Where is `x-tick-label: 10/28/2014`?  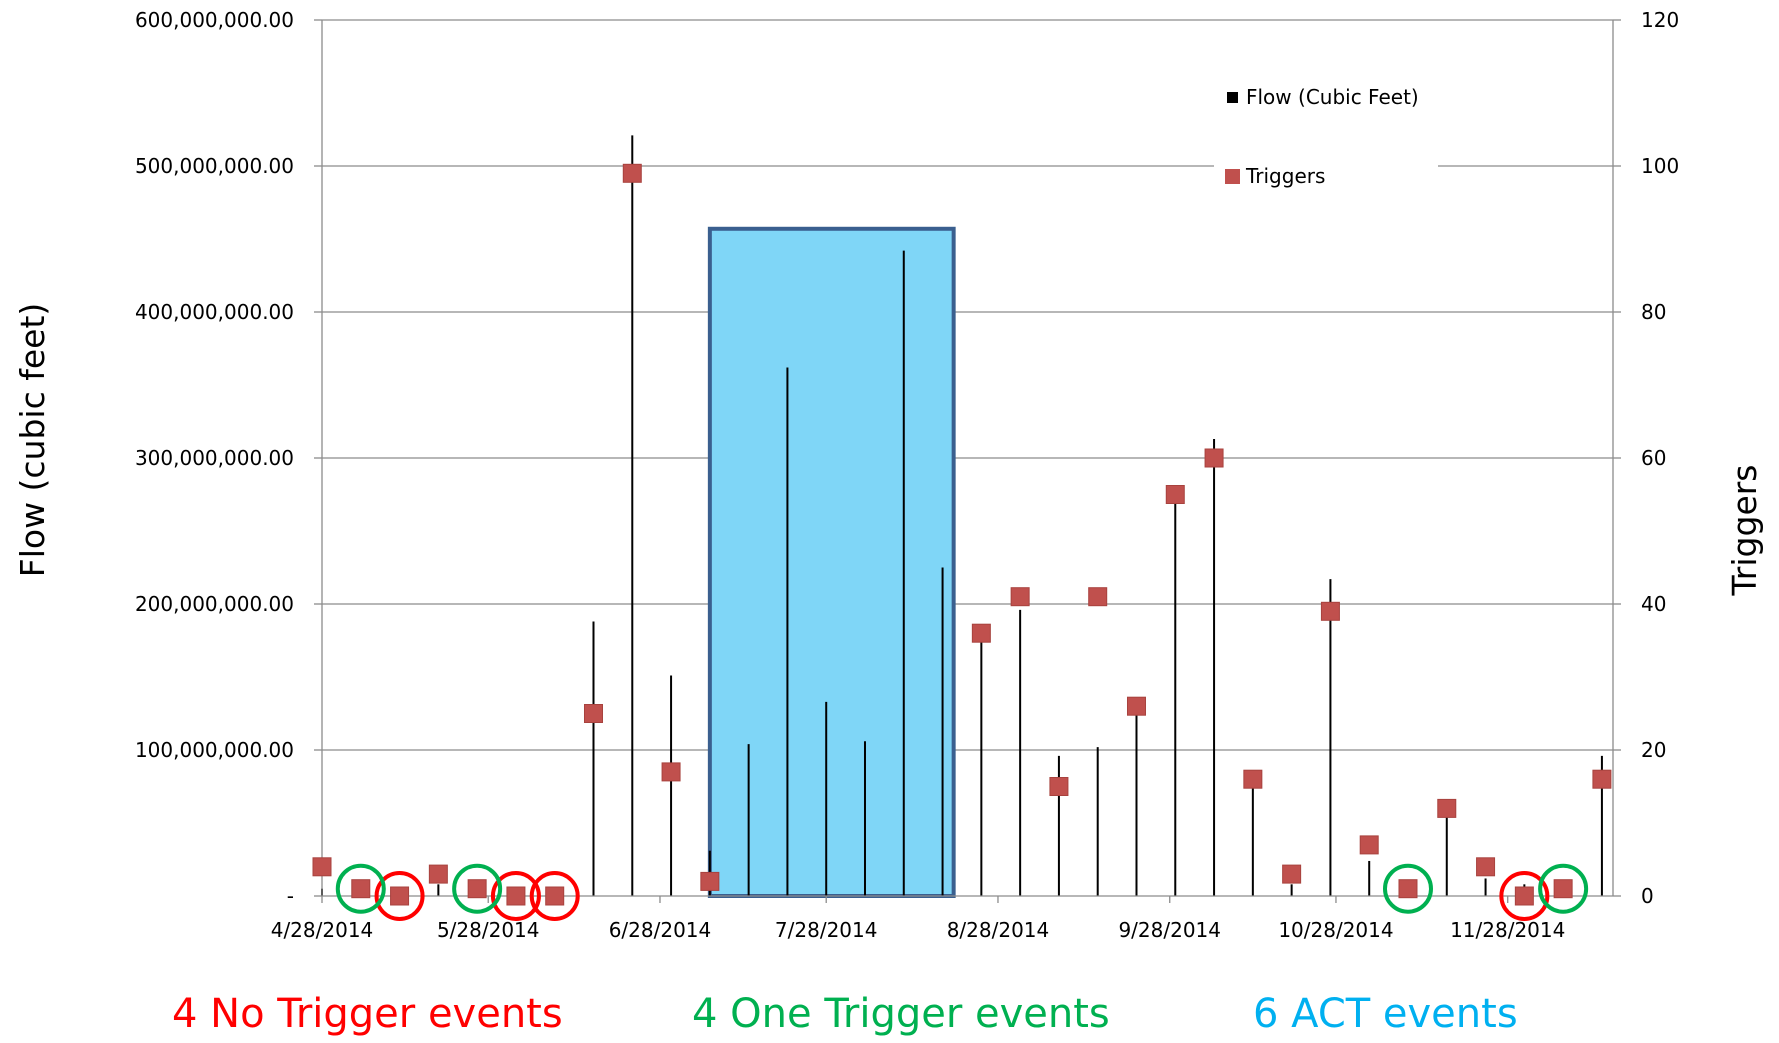 x-tick-label: 10/28/2014 is located at coordinates (1335, 930).